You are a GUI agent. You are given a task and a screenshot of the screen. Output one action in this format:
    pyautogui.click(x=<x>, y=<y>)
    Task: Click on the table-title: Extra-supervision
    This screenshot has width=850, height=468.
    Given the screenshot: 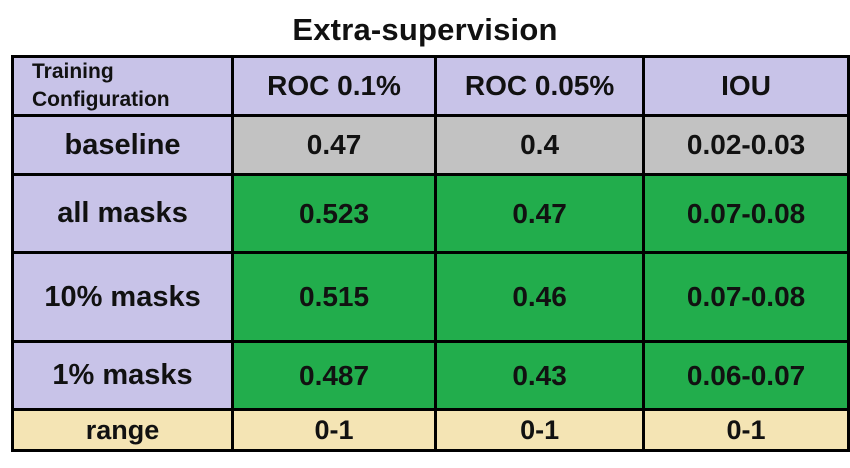 What is the action you would take?
    pyautogui.click(x=425, y=29)
    